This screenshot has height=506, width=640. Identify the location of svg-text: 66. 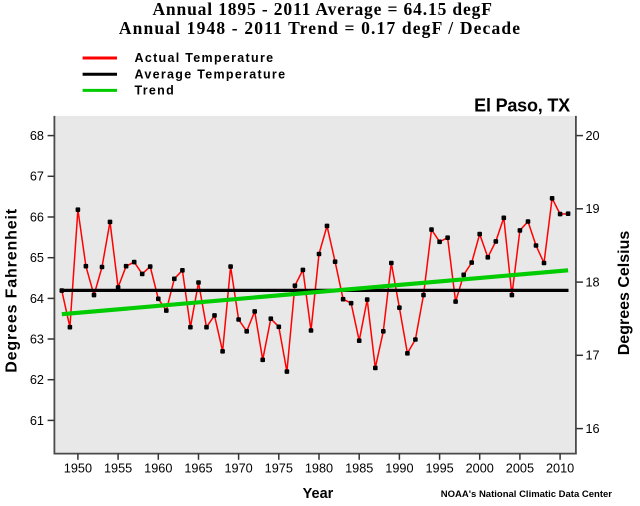
(37, 217).